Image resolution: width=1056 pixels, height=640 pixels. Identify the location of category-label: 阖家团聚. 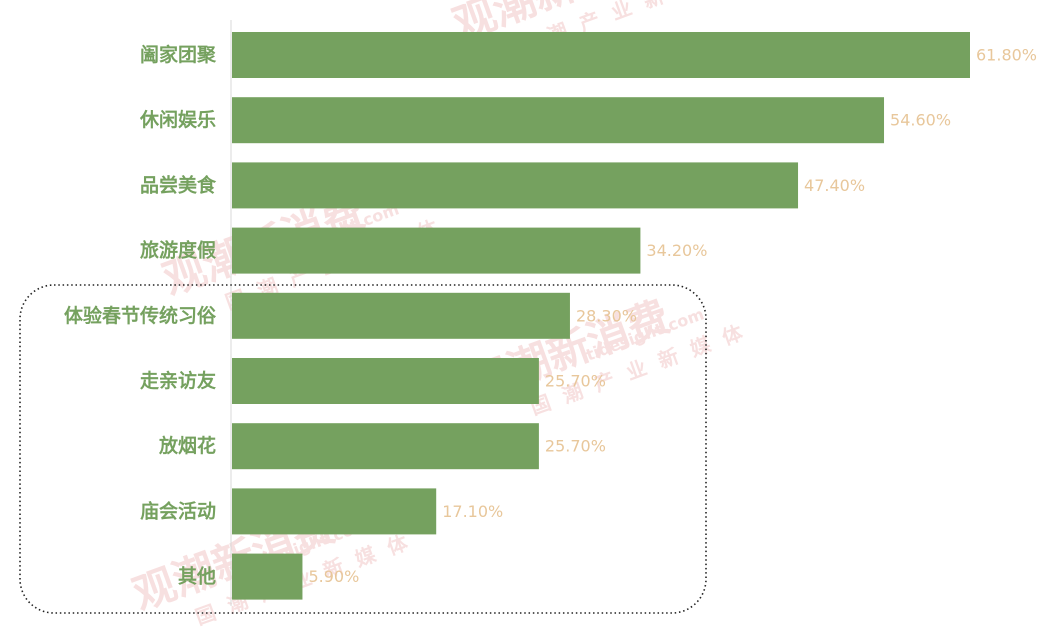
(178, 54).